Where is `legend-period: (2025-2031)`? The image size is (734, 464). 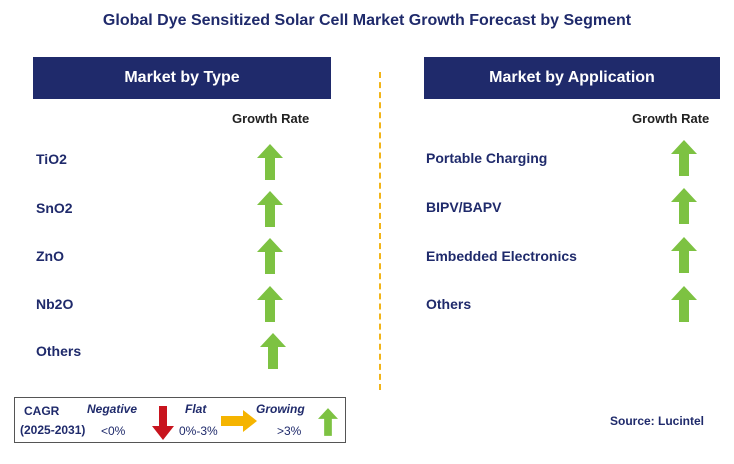 legend-period: (2025-2031) is located at coordinates (53, 430).